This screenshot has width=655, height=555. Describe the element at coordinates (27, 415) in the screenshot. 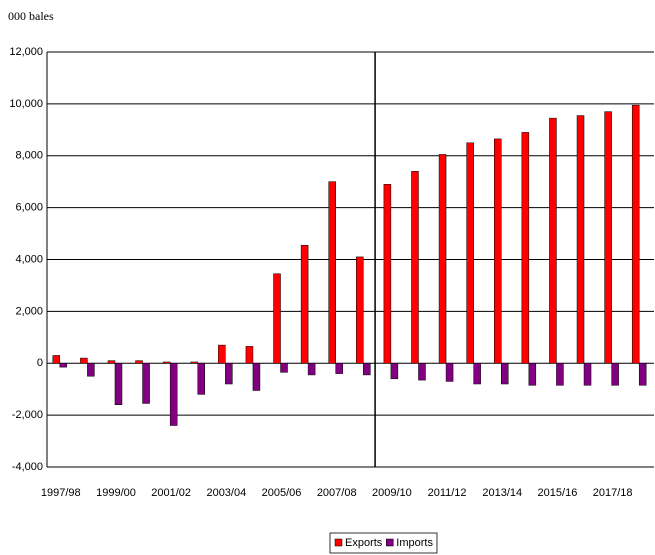

I see `y-tick-label: -2,000` at that location.